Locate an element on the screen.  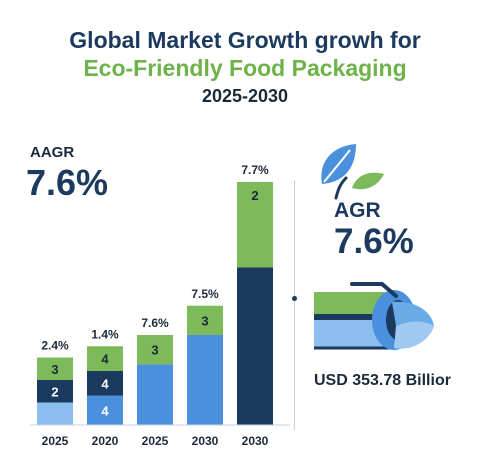
packaging-roll-icon is located at coordinates (374, 316).